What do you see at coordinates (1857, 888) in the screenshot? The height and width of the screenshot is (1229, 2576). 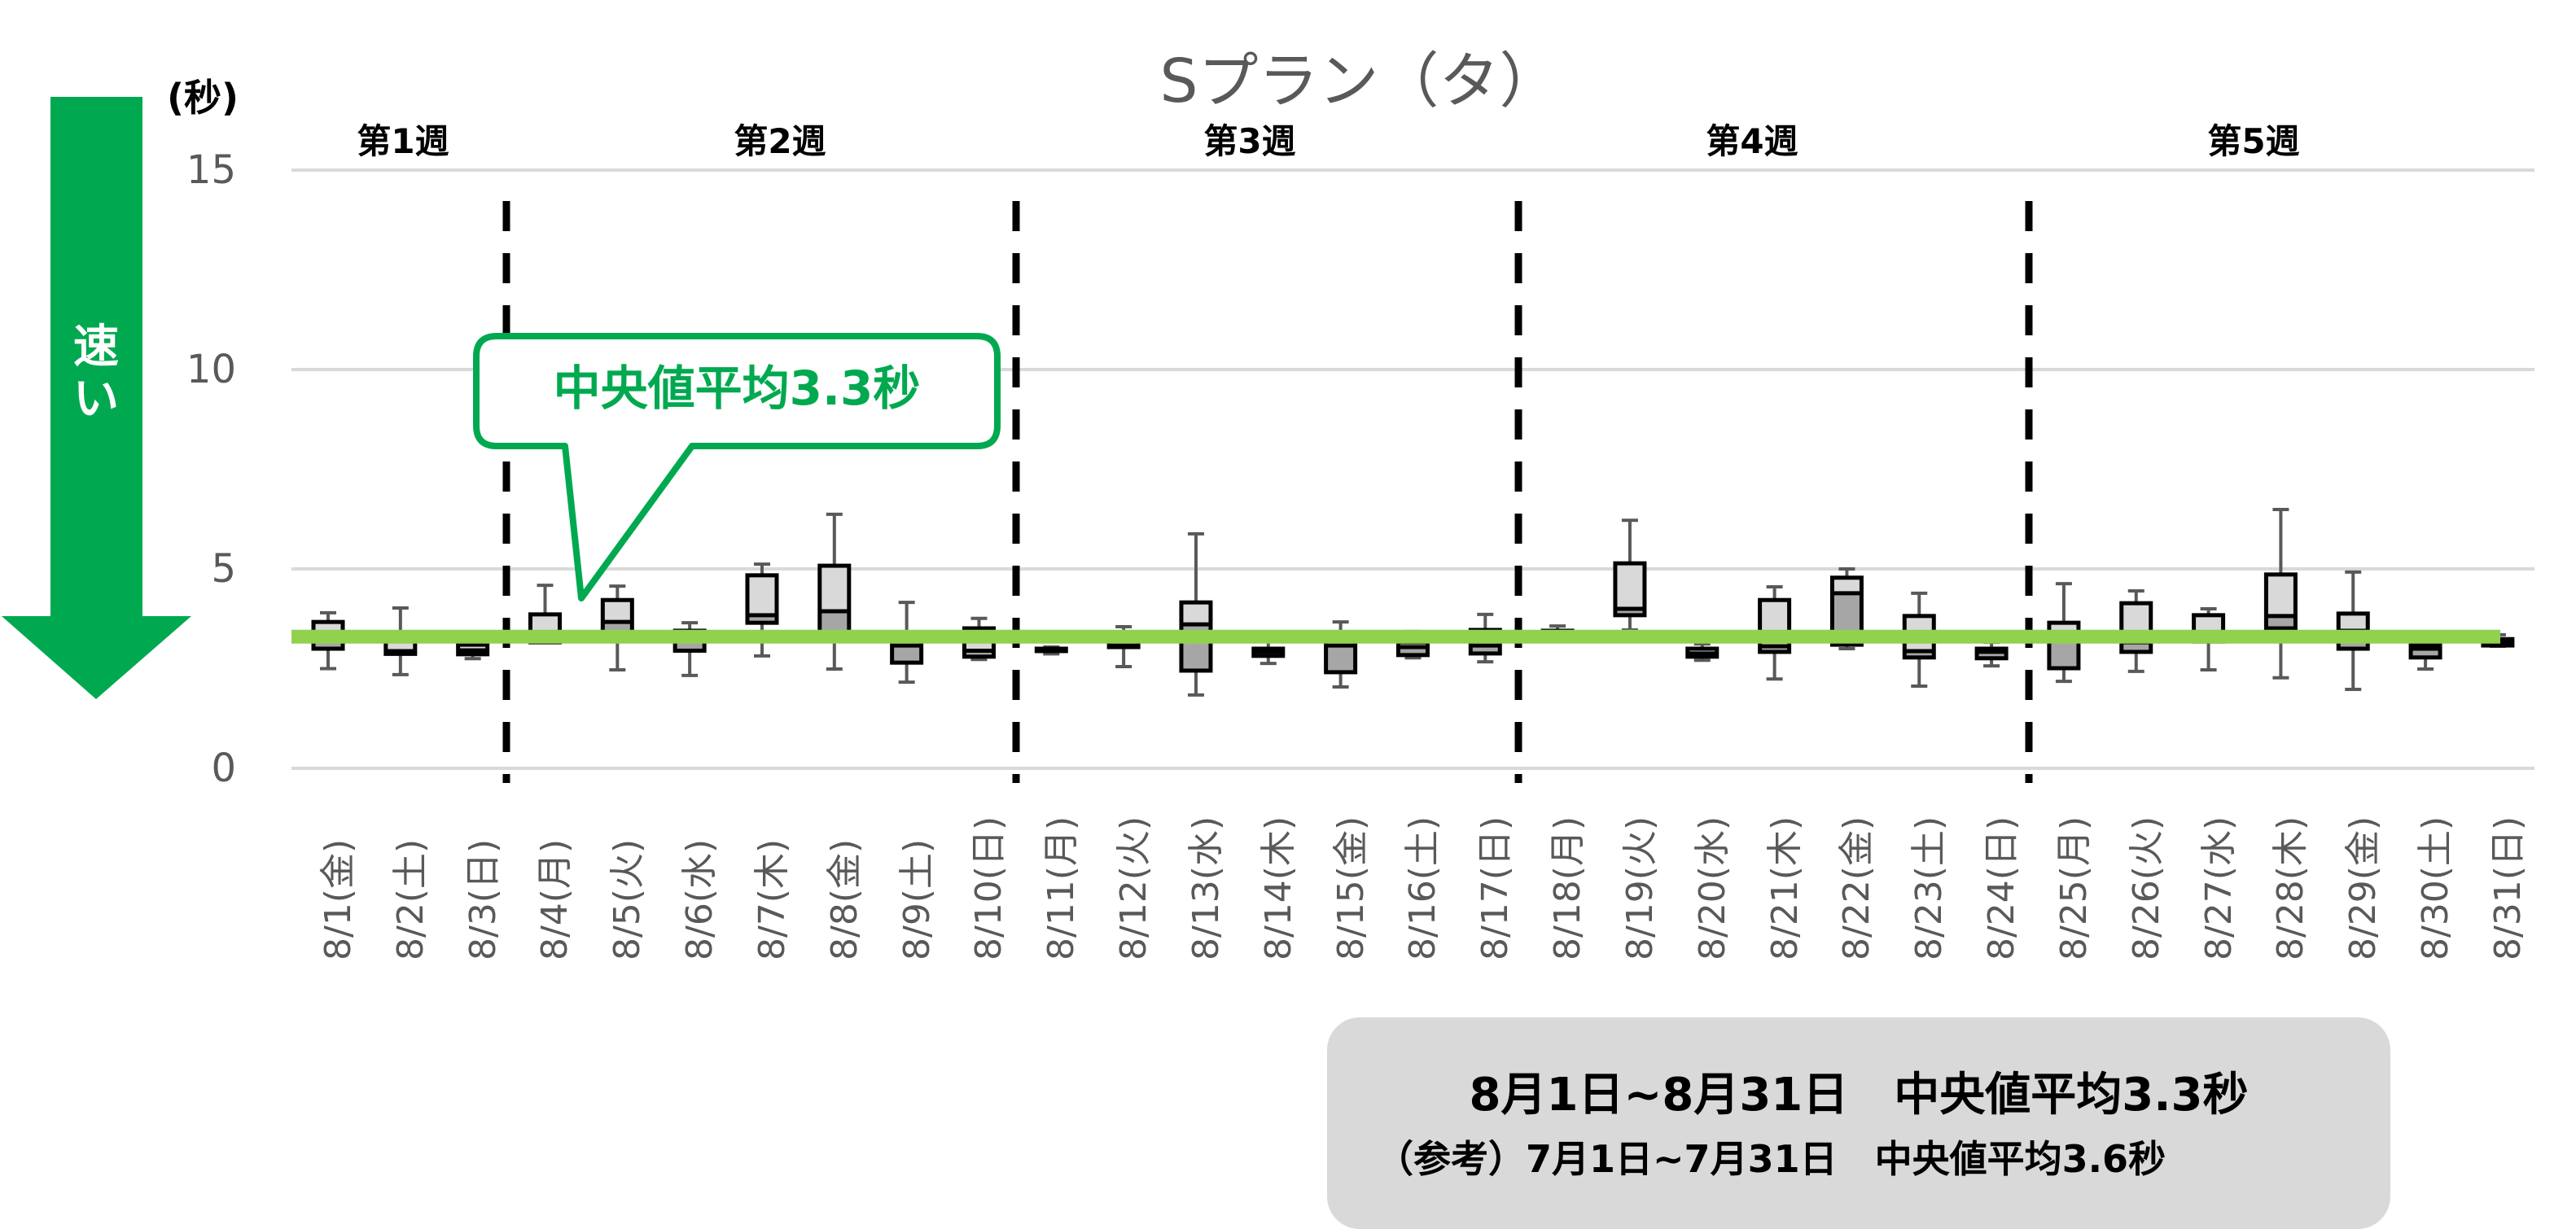 I see `x-axis-label: 8/22(金)` at bounding box center [1857, 888].